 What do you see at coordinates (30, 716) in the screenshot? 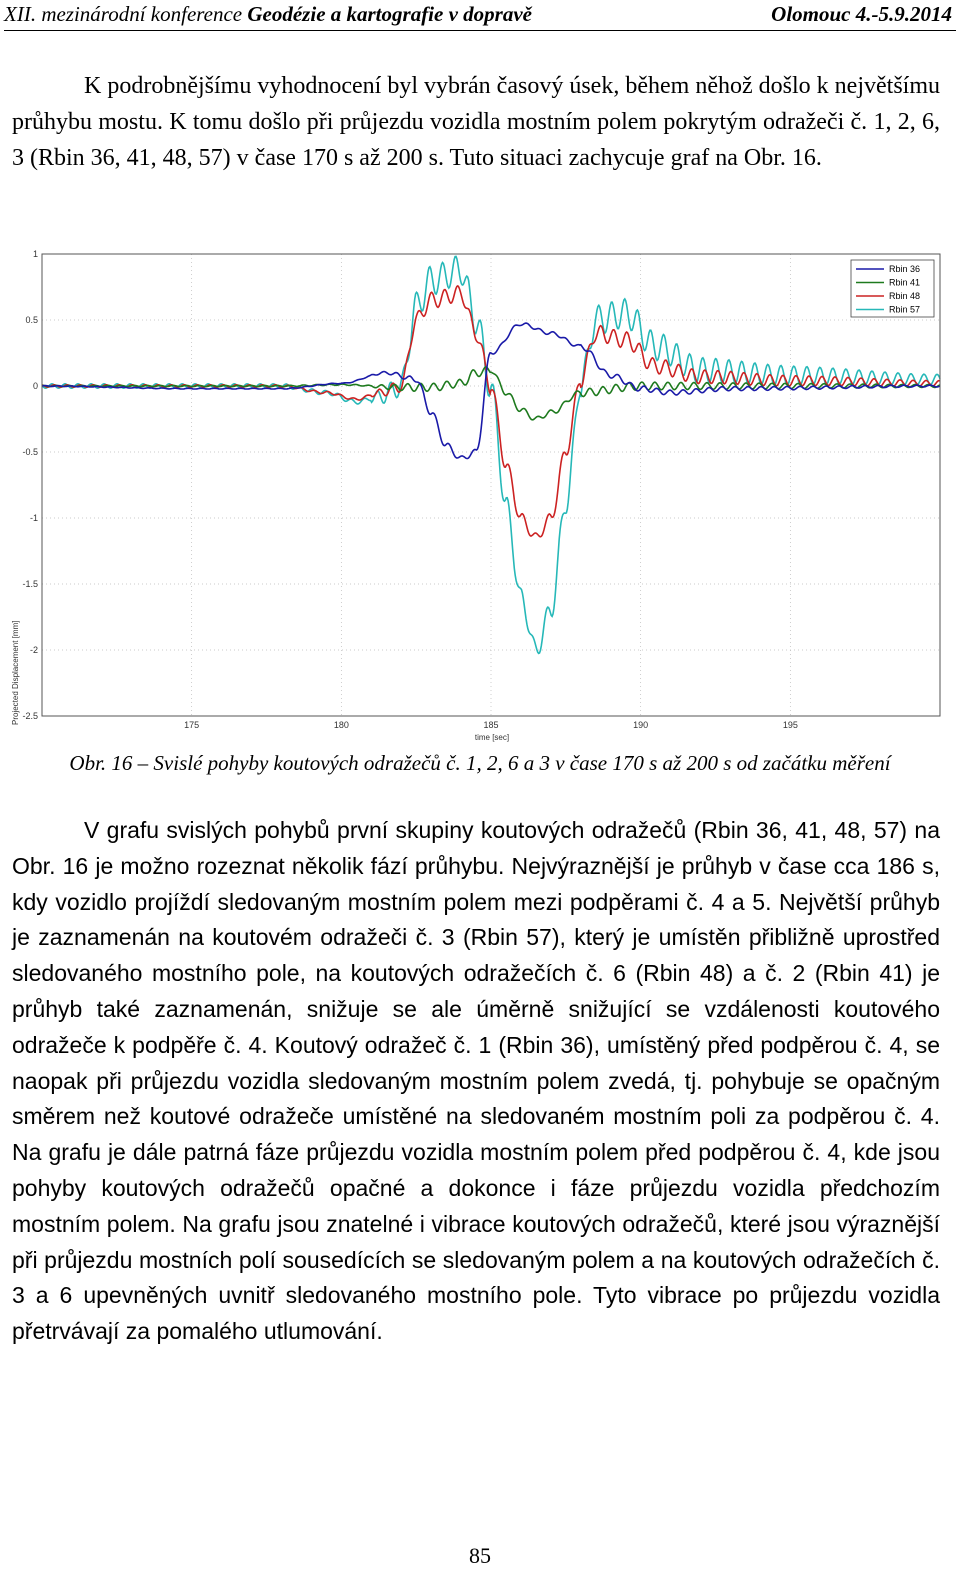
I see `y-tick-label: -2.5` at bounding box center [30, 716].